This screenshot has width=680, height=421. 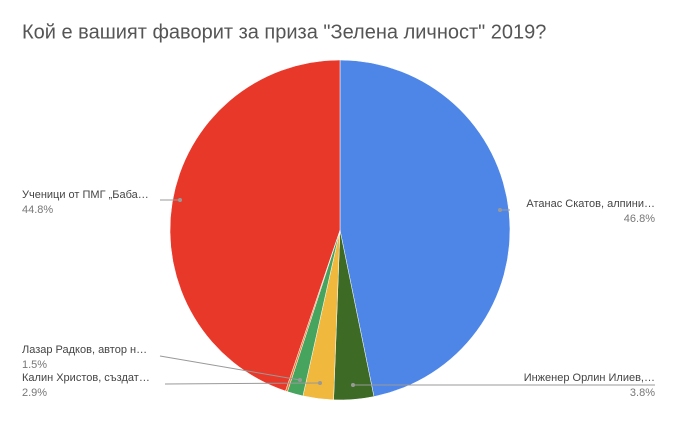 What do you see at coordinates (639, 219) in the screenshot?
I see `slice-percent: 46.8%` at bounding box center [639, 219].